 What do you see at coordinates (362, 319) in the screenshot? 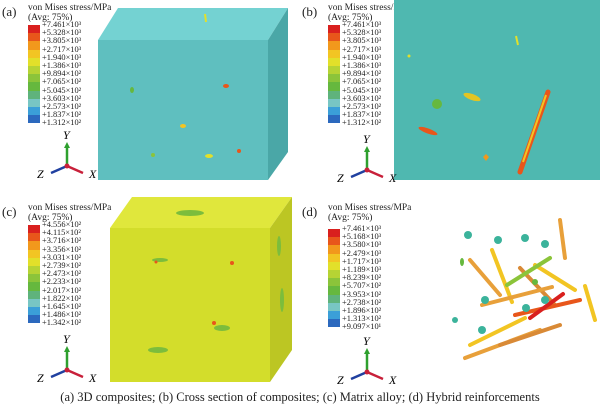
I see `legend-tick: +1.313×10²` at bounding box center [362, 319].